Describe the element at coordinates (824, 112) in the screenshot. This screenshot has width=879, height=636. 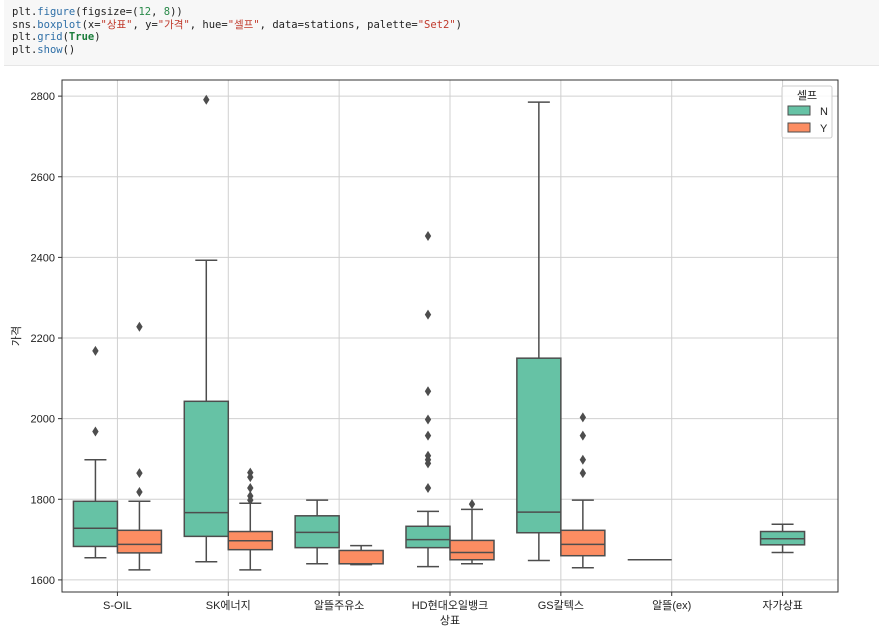
I see `legend-label-n: N` at that location.